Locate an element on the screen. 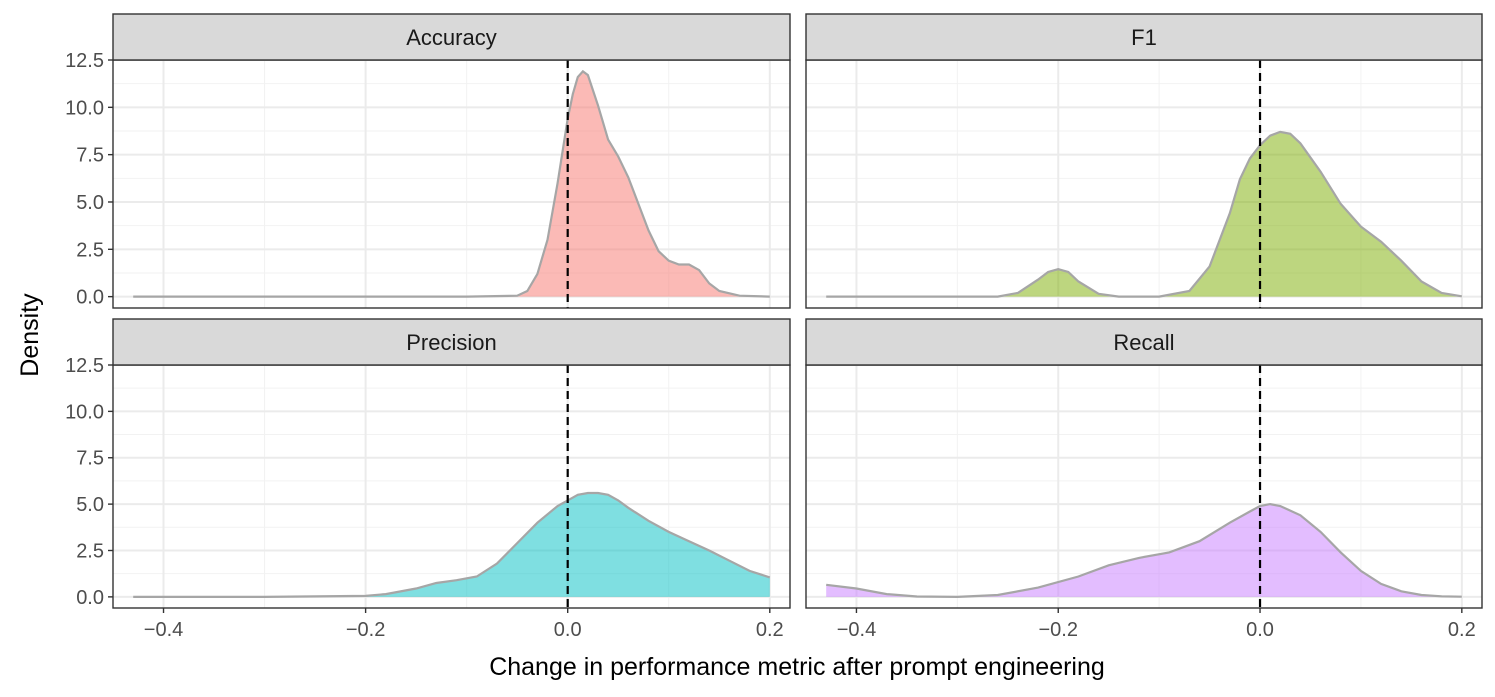 The width and height of the screenshot is (1495, 697). strip-label: Recall is located at coordinates (1143, 342).